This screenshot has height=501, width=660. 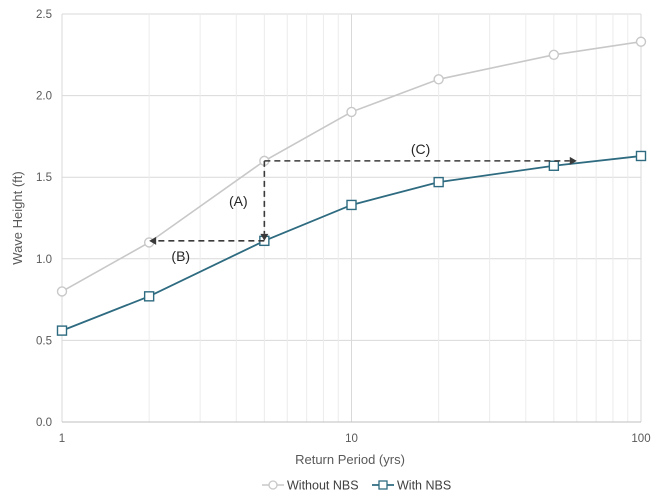 What do you see at coordinates (44, 178) in the screenshot?
I see `y-tick-label: 1.5` at bounding box center [44, 178].